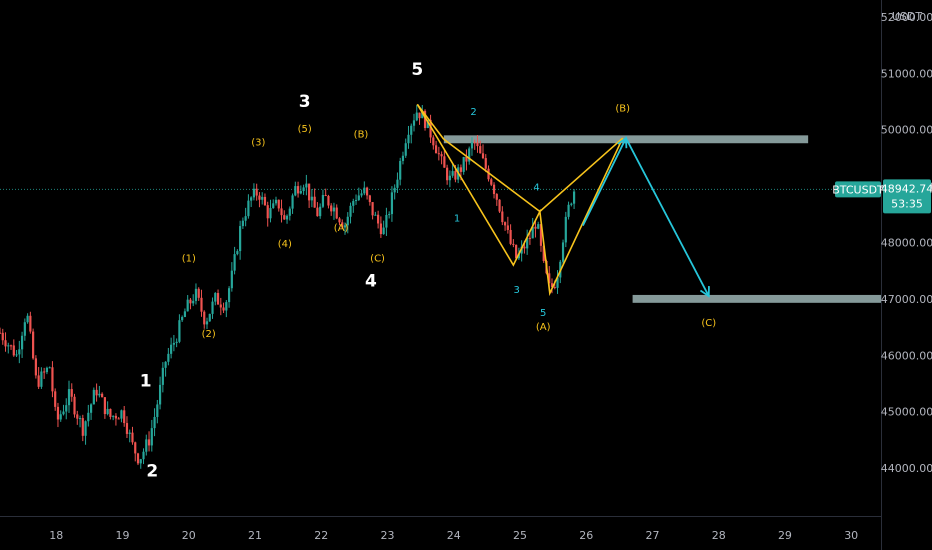  I want to click on x-tick-label: 27, so click(652, 535).